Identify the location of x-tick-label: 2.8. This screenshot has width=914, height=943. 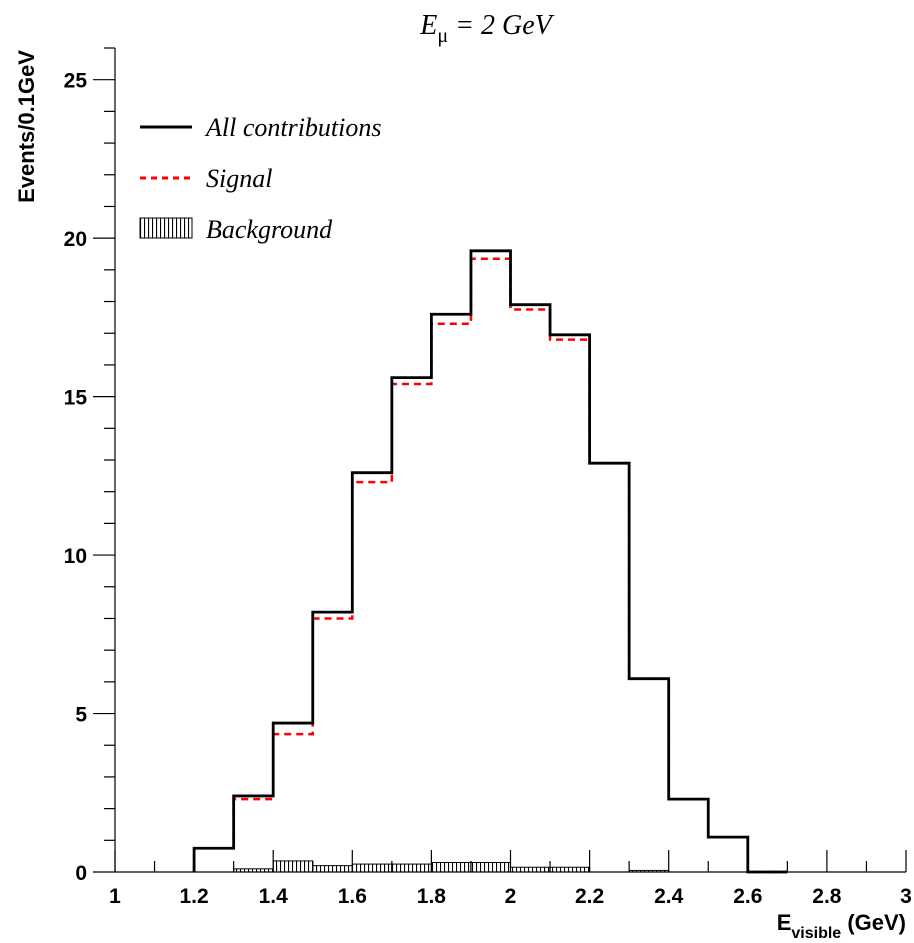
(827, 896).